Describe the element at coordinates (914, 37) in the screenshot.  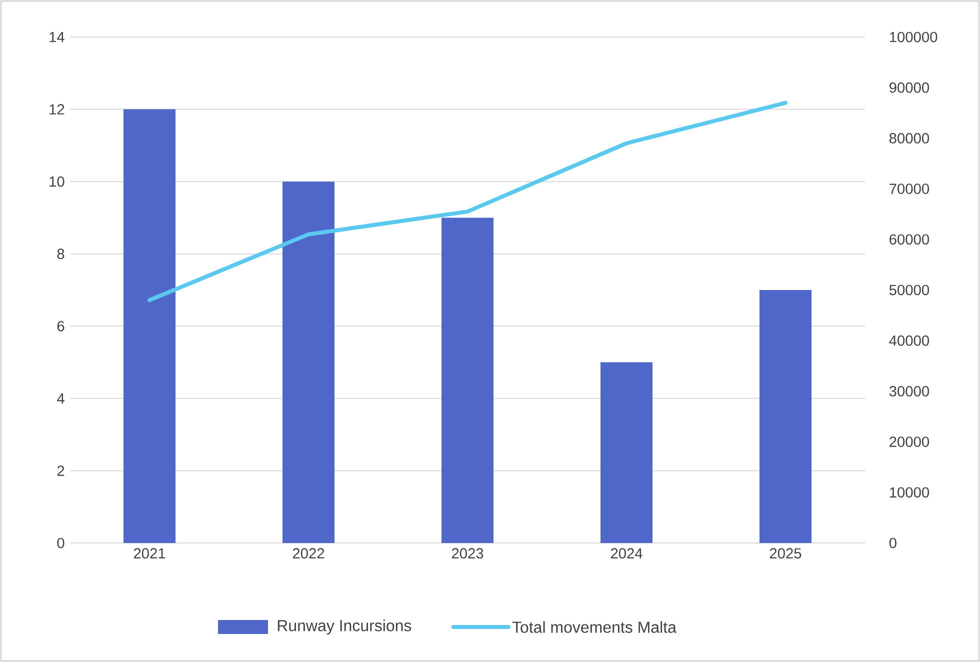
I see `y2-tick-label: 100000` at that location.